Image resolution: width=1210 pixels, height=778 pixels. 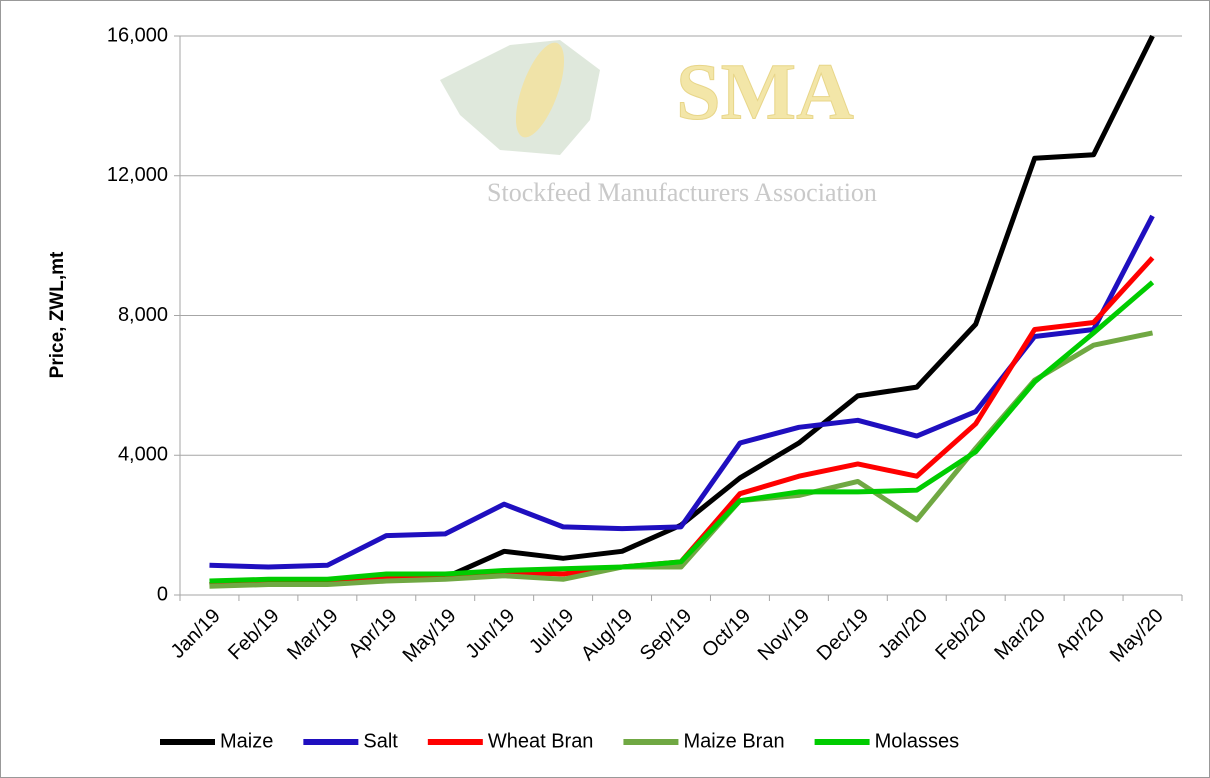 I want to click on y-tick-label: 0, so click(x=162, y=594).